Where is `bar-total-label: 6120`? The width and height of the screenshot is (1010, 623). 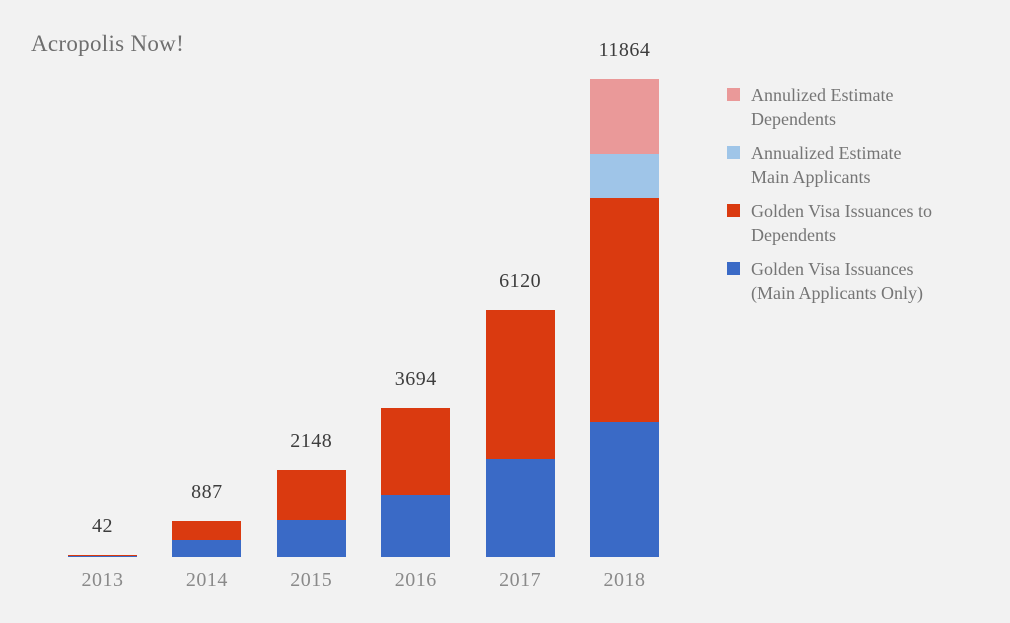 bar-total-label: 6120 is located at coordinates (520, 281).